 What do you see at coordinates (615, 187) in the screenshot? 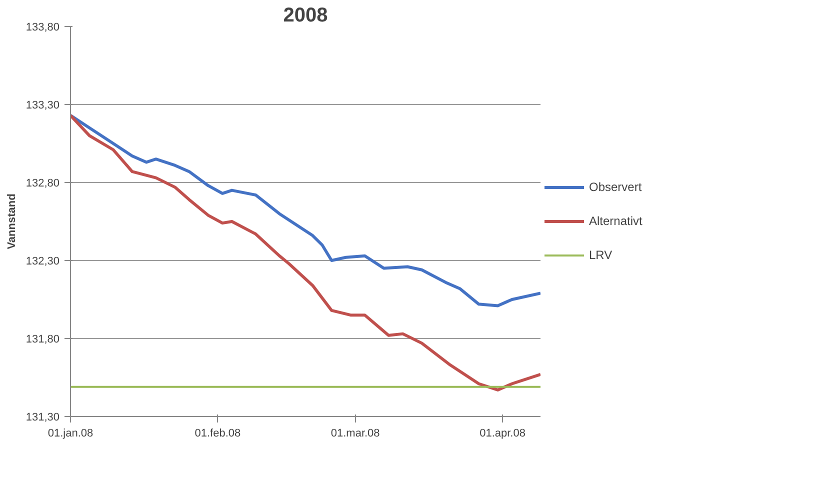
I see `legend-label: Observert` at bounding box center [615, 187].